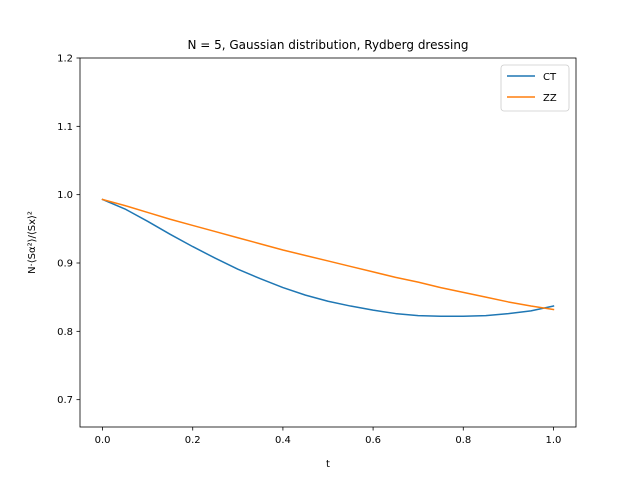  Describe the element at coordinates (65, 332) in the screenshot. I see `y-tick-label: 0.8` at that location.